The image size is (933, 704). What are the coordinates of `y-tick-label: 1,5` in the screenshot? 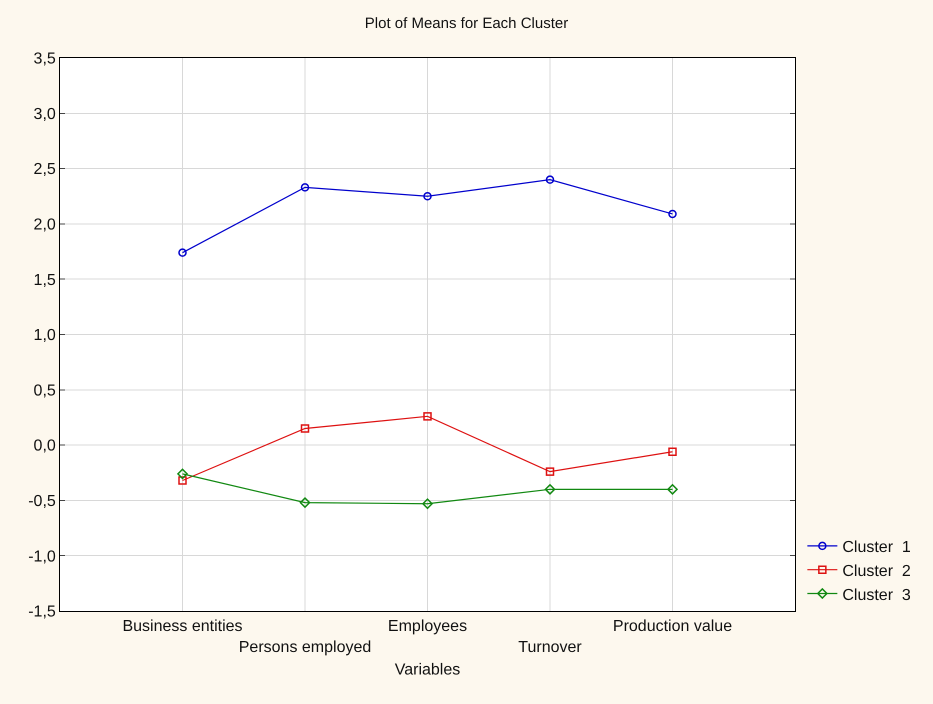 It's located at (45, 280).